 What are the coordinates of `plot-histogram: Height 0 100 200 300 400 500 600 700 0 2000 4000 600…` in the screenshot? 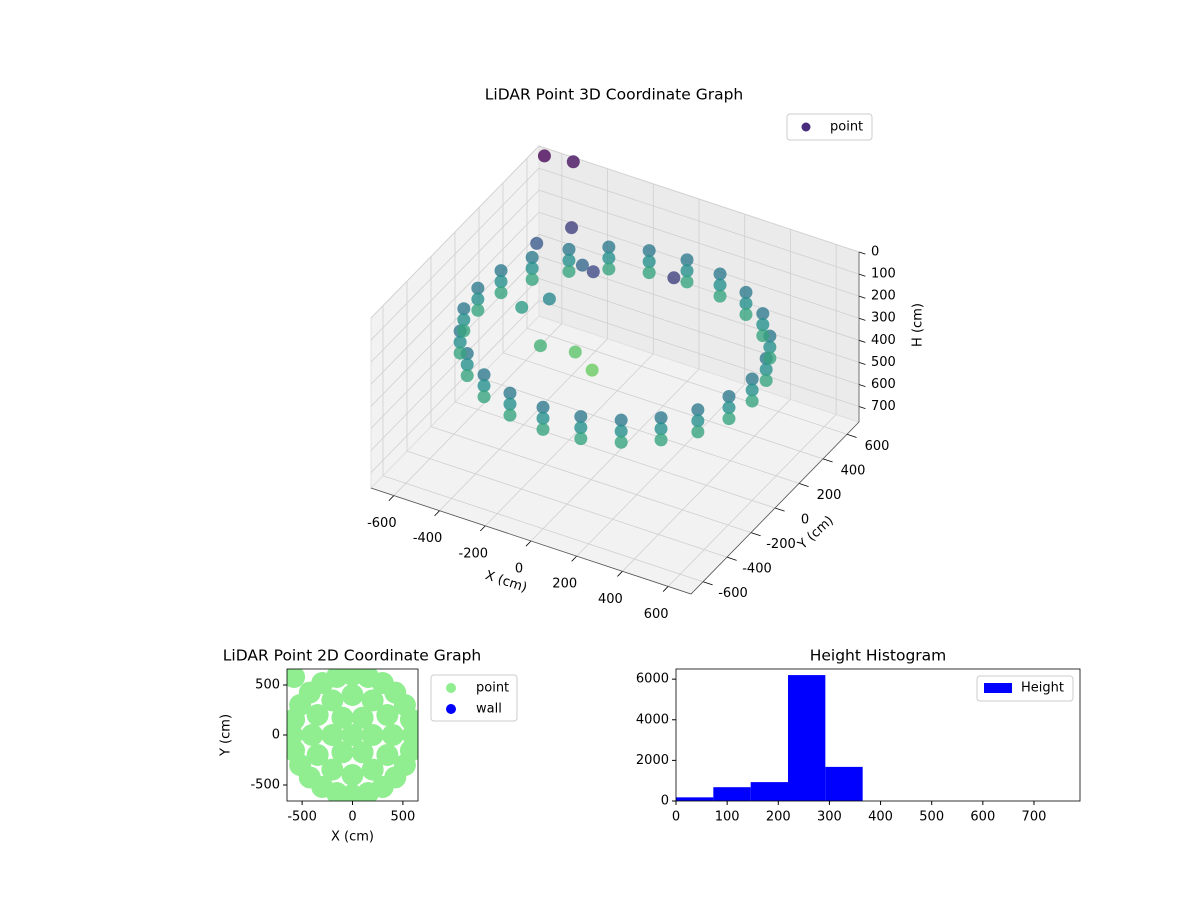 It's located at (858, 746).